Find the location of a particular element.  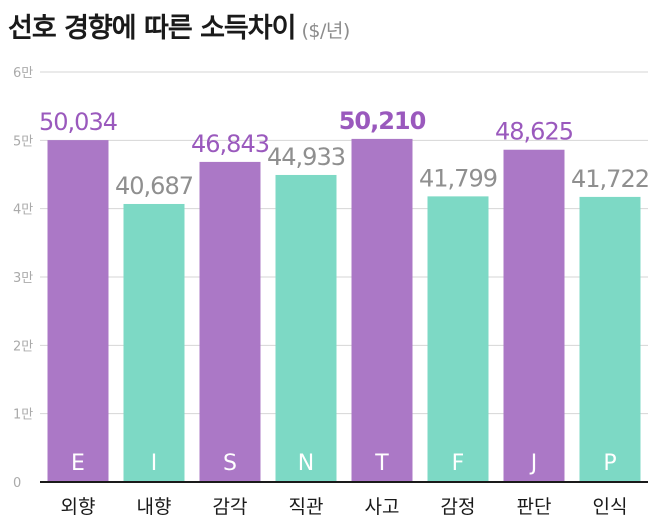

y-tick-label: 0 is located at coordinates (17, 483).